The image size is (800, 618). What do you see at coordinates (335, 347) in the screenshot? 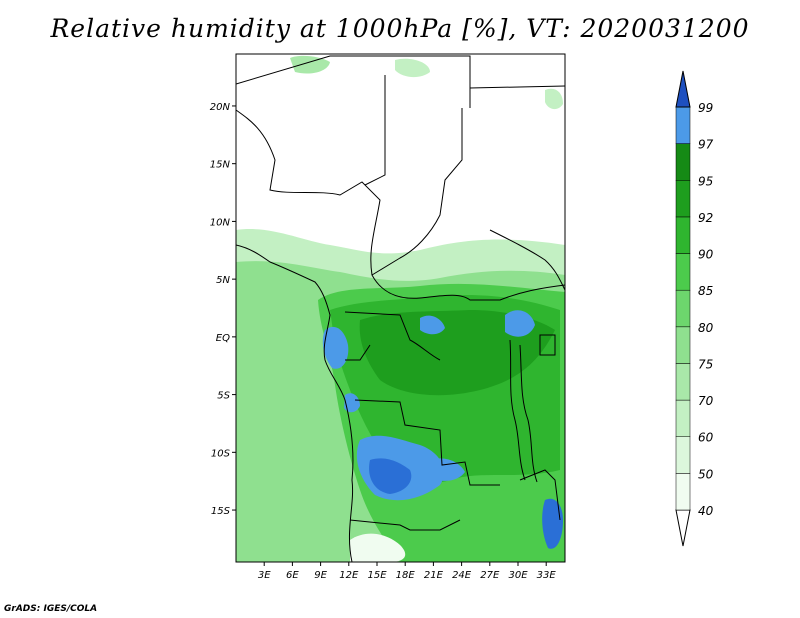
I see `field-patch-97b` at bounding box center [335, 347].